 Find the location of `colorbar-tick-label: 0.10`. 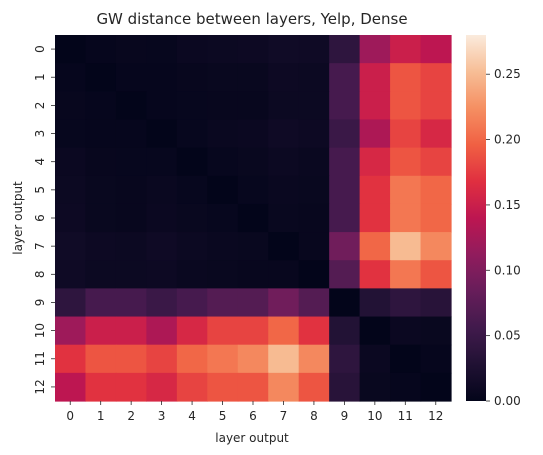

colorbar-tick-label: 0.10 is located at coordinates (507, 270).